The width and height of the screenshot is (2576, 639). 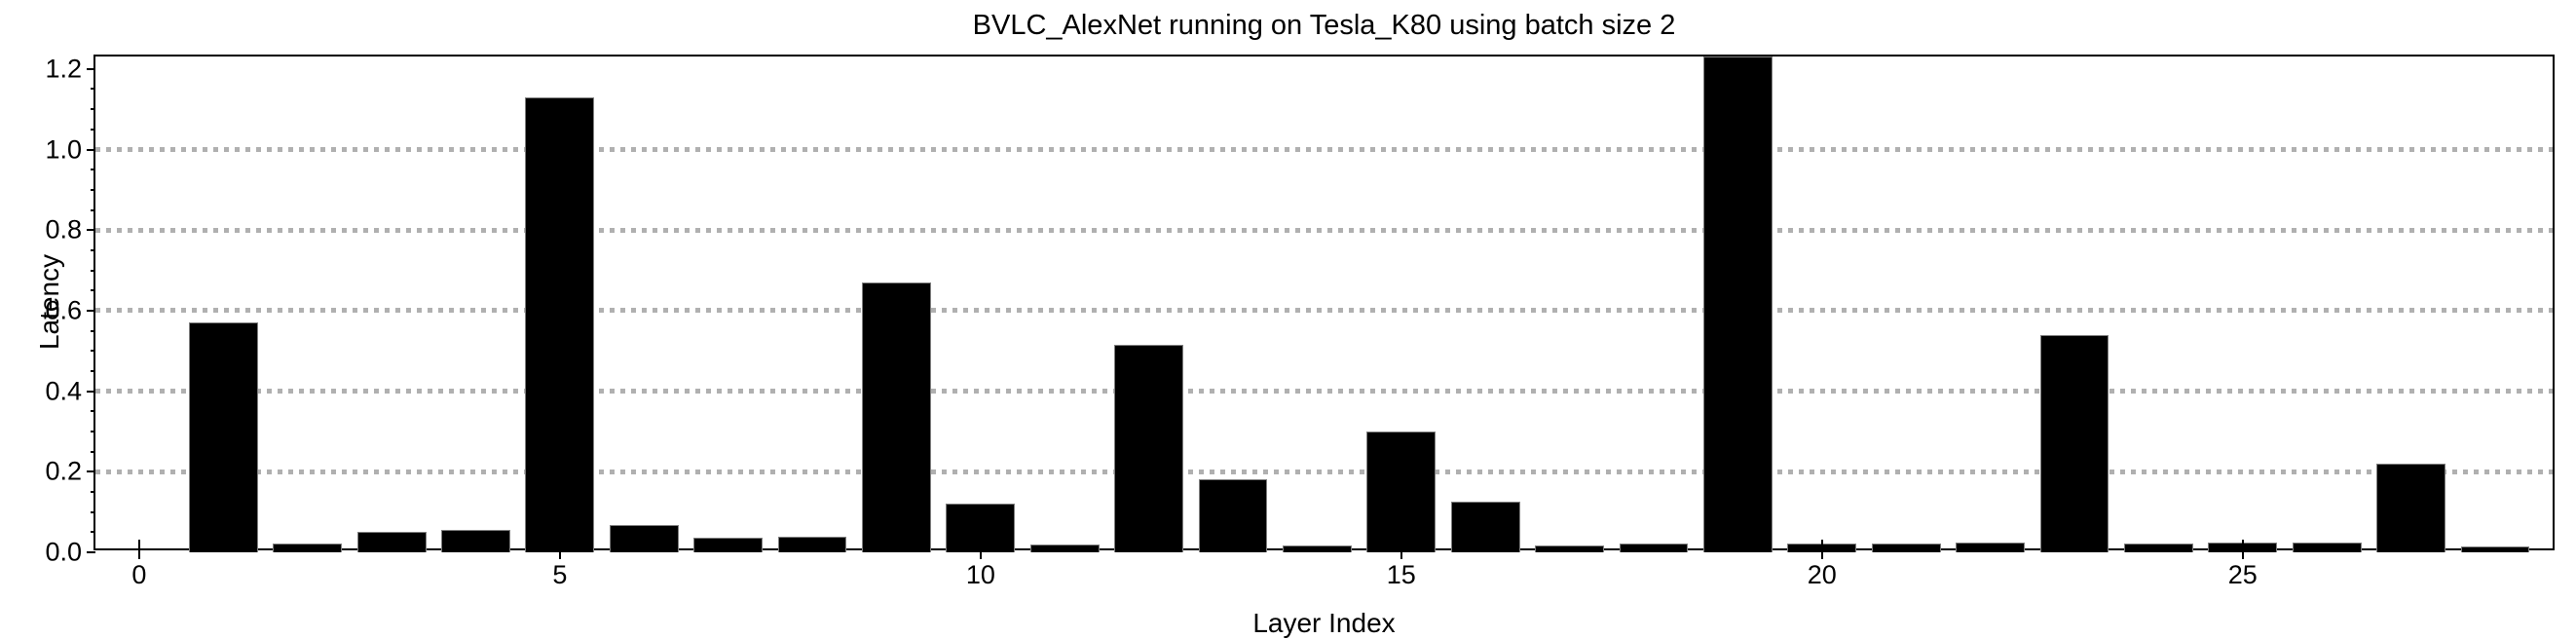 I want to click on y-tick-label: 0.0, so click(x=63, y=552).